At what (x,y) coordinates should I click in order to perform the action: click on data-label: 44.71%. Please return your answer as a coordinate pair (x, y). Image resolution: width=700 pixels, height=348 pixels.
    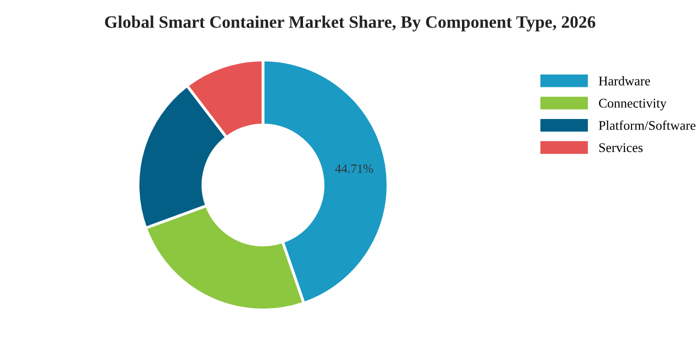
    Looking at the image, I should click on (354, 168).